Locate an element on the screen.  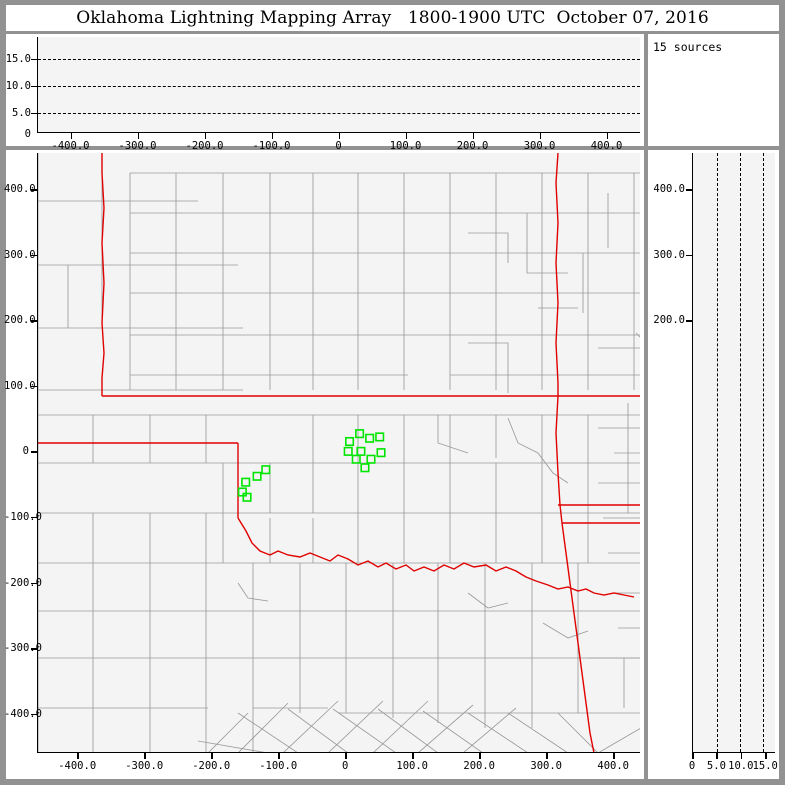
altitude-histogram-panel: 400.0 300.0 200.0 0 5.0 10.0 15.0 is located at coordinates (713, 464).